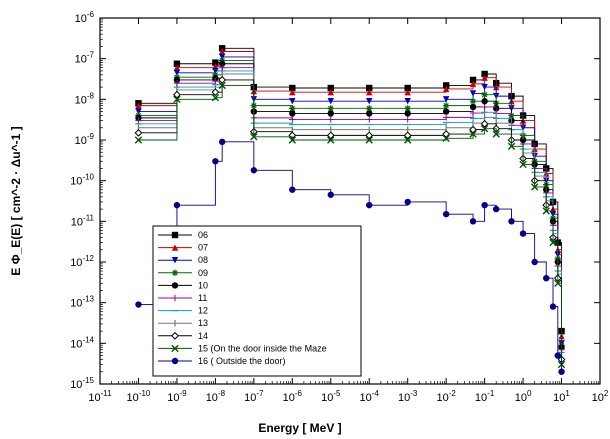  I want to click on legend-label: 16 ( Outside the door), so click(242, 361).